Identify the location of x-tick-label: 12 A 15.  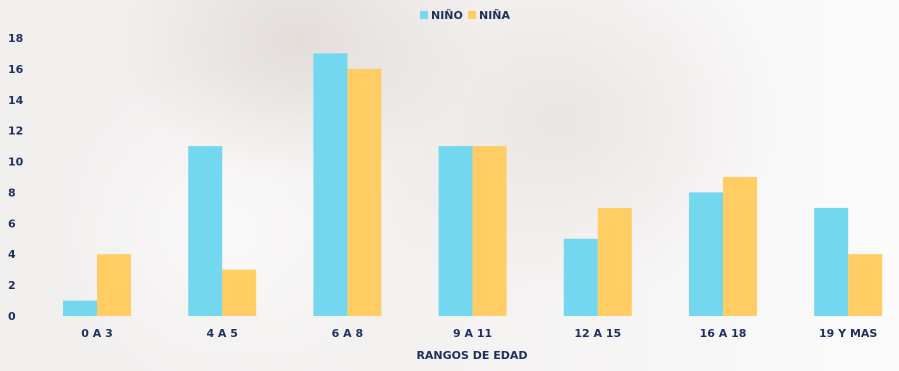
(597, 333).